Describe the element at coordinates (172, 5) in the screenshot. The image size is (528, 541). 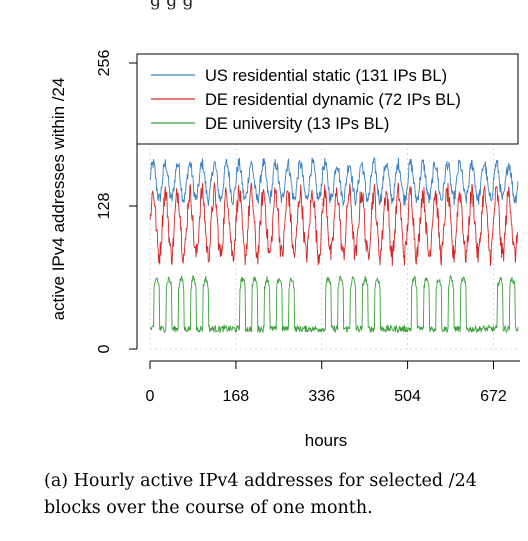
I see `cut-text-fragment: g g g` at that location.